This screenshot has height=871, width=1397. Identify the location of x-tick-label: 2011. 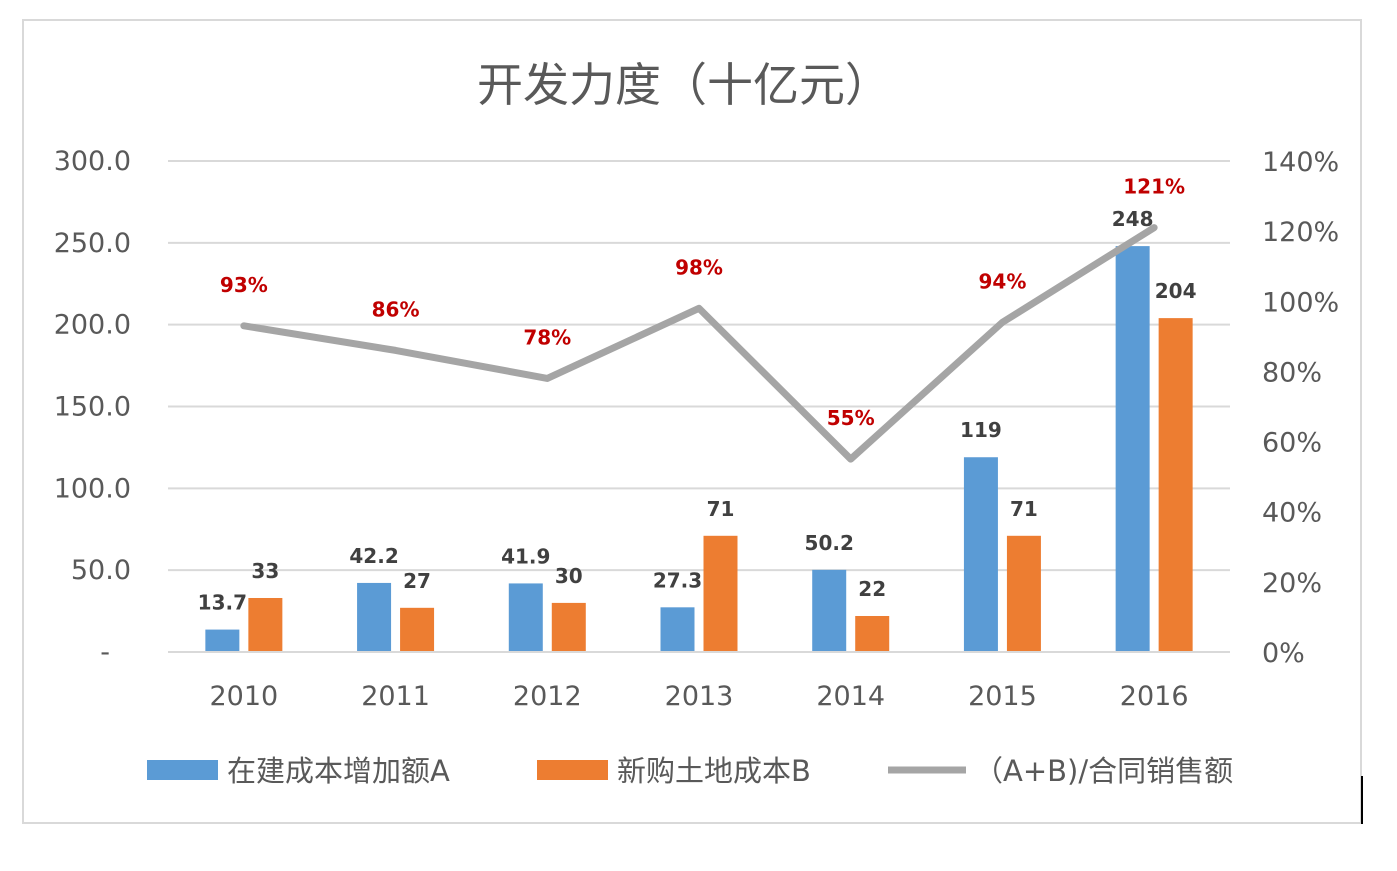
(395, 696).